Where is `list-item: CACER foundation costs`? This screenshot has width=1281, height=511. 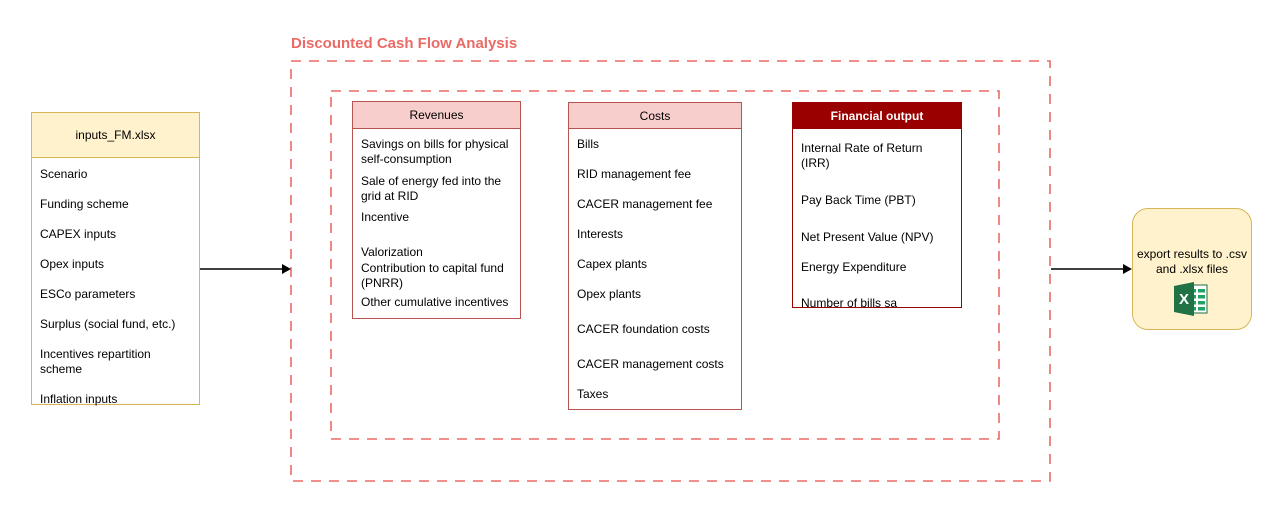 list-item: CACER foundation costs is located at coordinates (643, 329).